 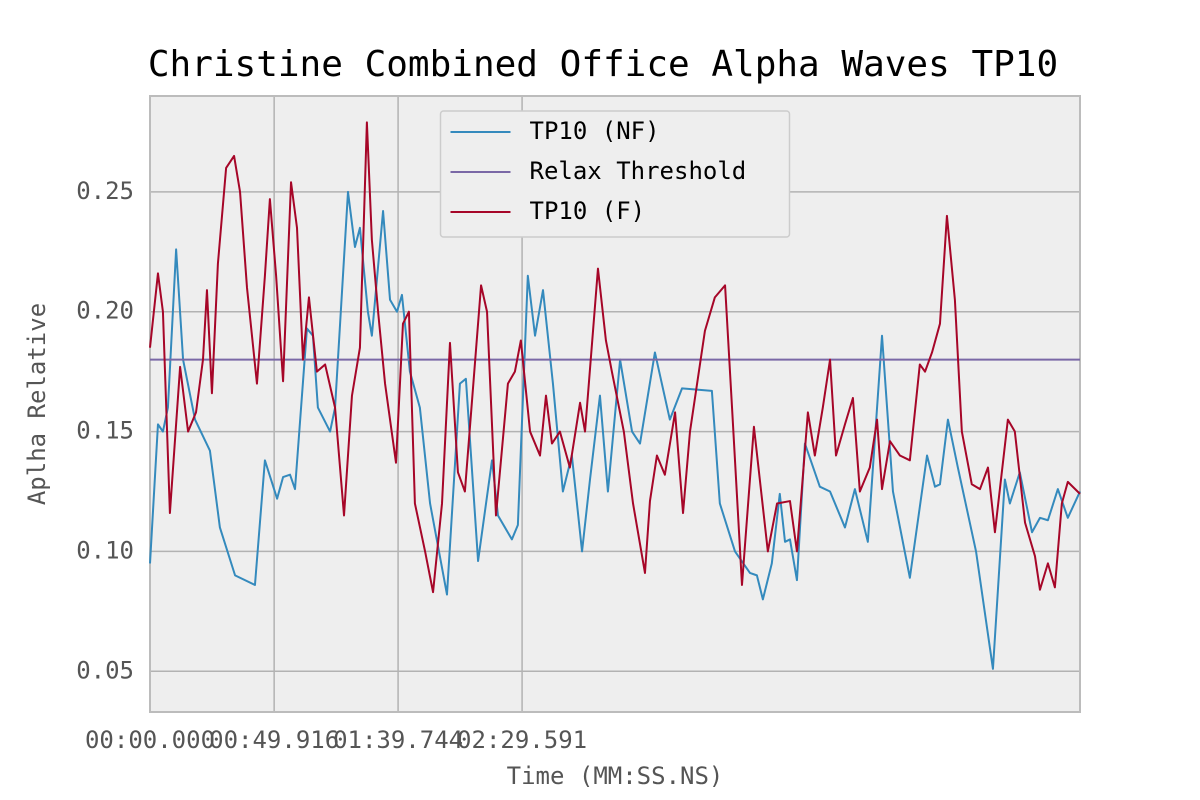 What do you see at coordinates (150, 740) in the screenshot?
I see `x-tick-label: 00:00.000` at bounding box center [150, 740].